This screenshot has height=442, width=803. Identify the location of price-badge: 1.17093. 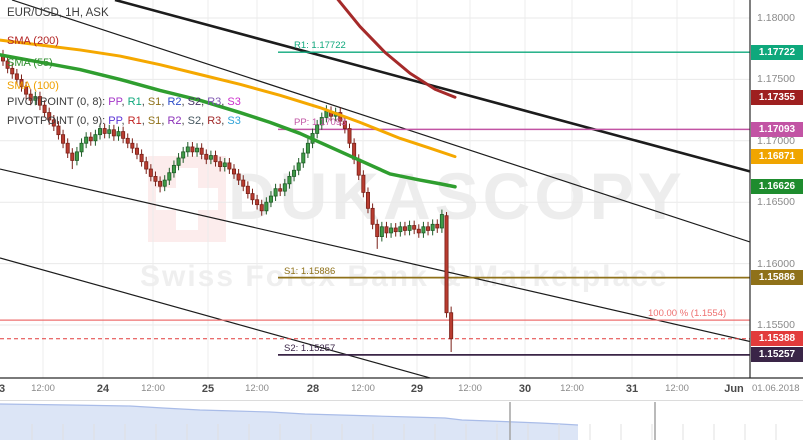
(777, 129).